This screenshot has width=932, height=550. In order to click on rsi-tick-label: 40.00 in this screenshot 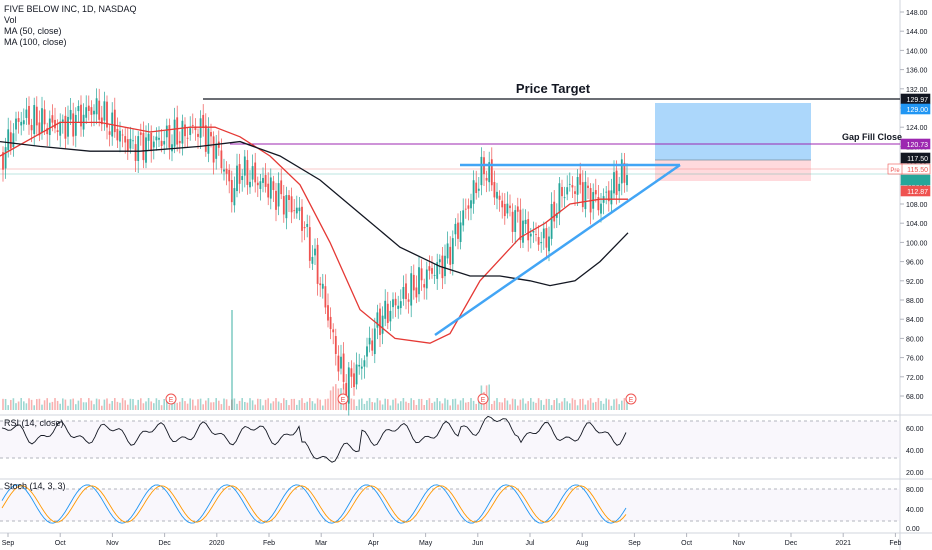, I will do `click(915, 451)`.